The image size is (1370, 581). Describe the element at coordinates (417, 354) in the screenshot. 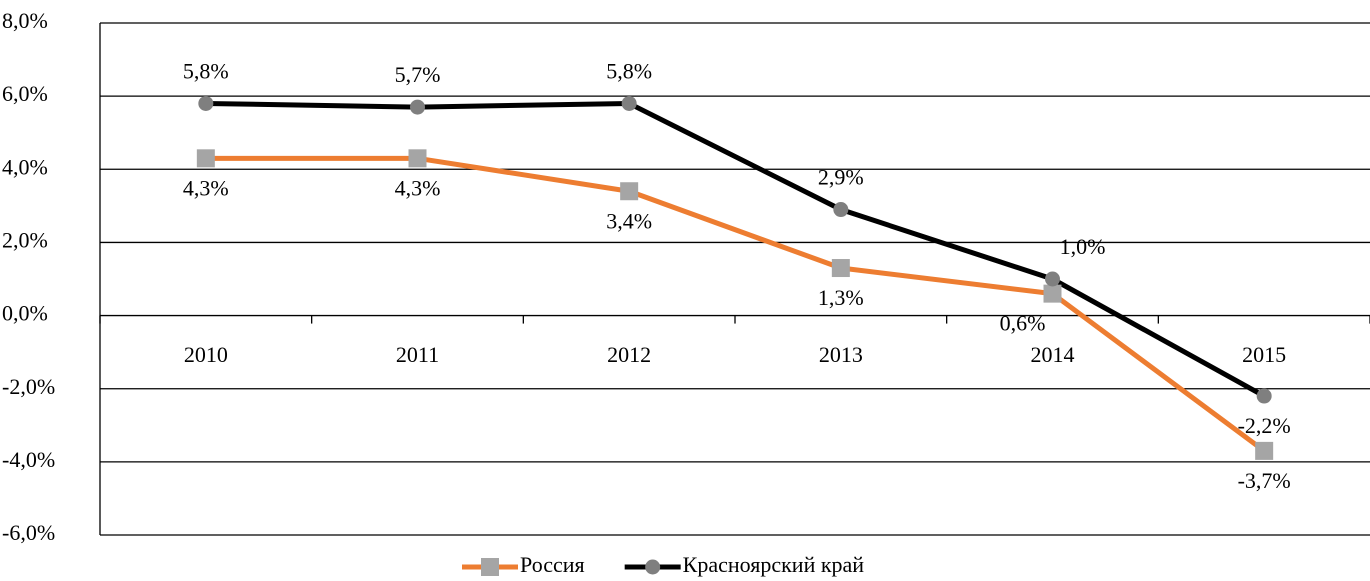

I see `x-tick-label: 2011` at that location.